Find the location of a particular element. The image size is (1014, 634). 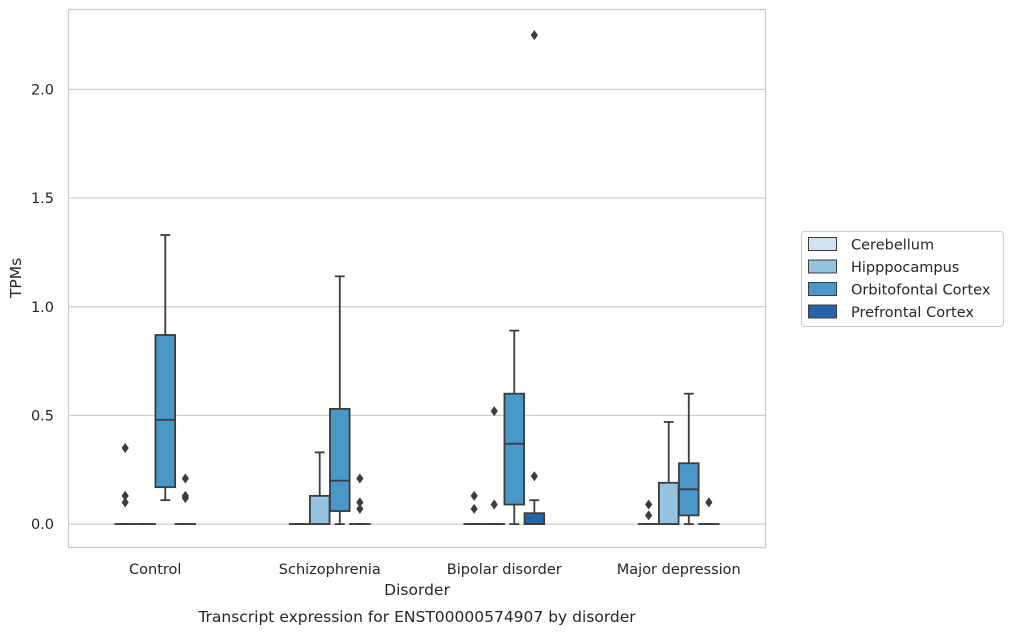

y-tick-label: 2.0 is located at coordinates (42, 90).